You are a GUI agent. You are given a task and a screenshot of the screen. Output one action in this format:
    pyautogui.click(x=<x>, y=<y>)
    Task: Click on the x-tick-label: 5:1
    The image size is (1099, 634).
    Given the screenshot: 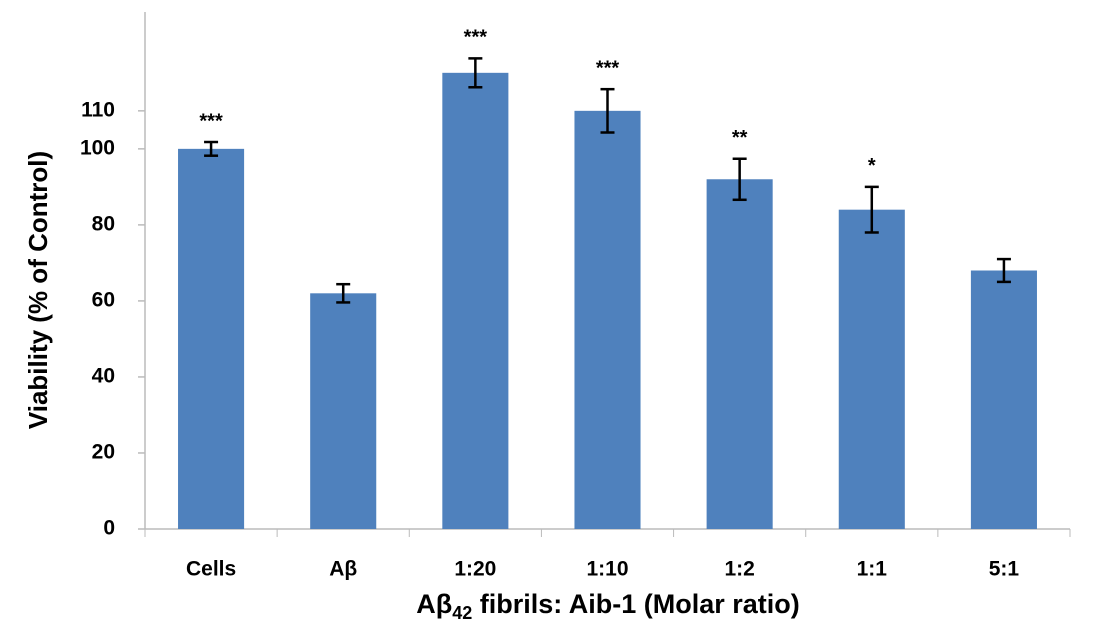 What is the action you would take?
    pyautogui.click(x=1004, y=569)
    